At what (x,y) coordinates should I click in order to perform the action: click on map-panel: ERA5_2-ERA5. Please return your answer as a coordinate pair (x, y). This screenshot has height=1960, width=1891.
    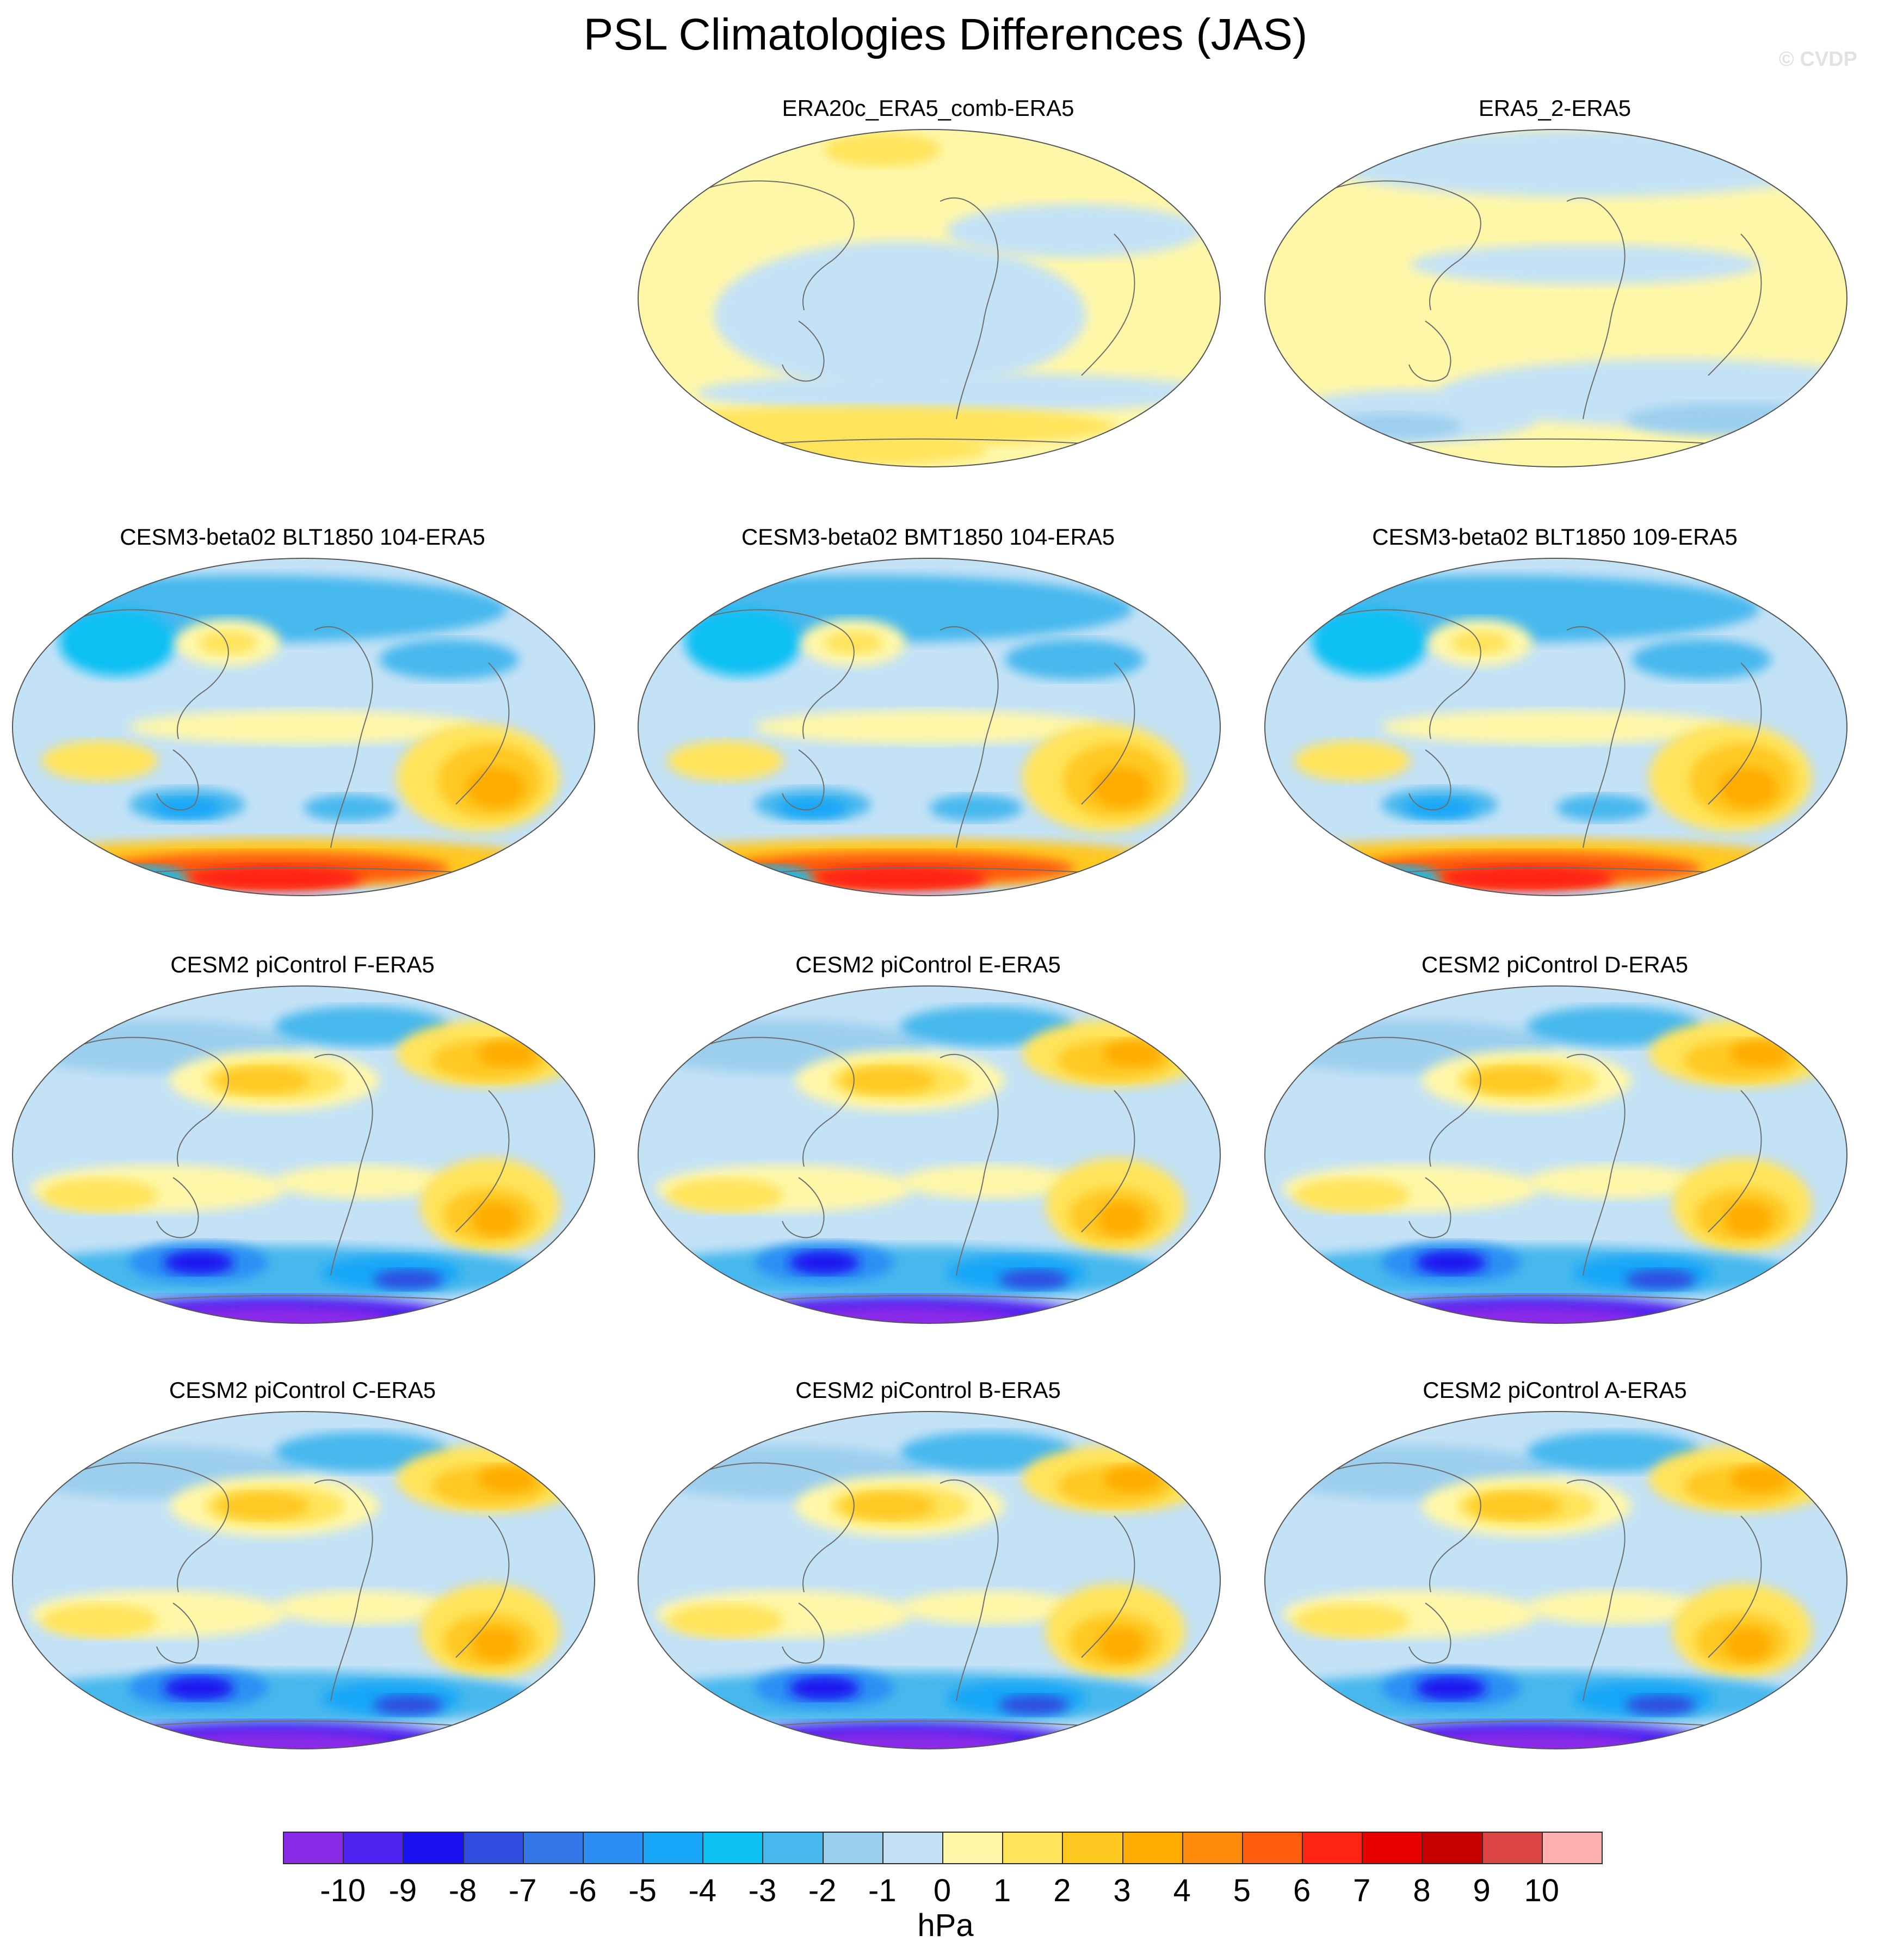
    Looking at the image, I should click on (1555, 300).